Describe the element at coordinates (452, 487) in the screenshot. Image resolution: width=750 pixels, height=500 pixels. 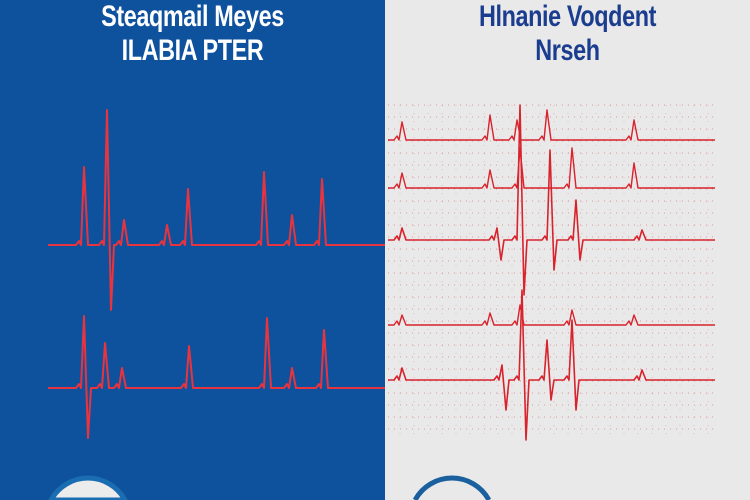
I see `right-circle-badge` at that location.